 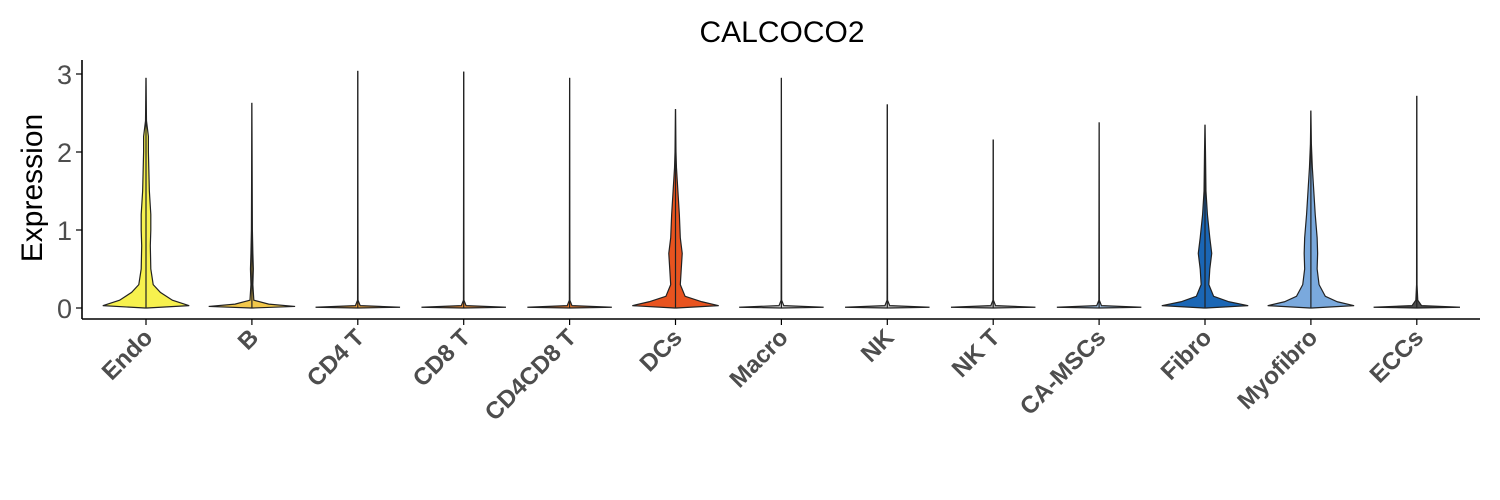 What do you see at coordinates (661, 350) in the screenshot?
I see `x-tick-label: DCs` at bounding box center [661, 350].